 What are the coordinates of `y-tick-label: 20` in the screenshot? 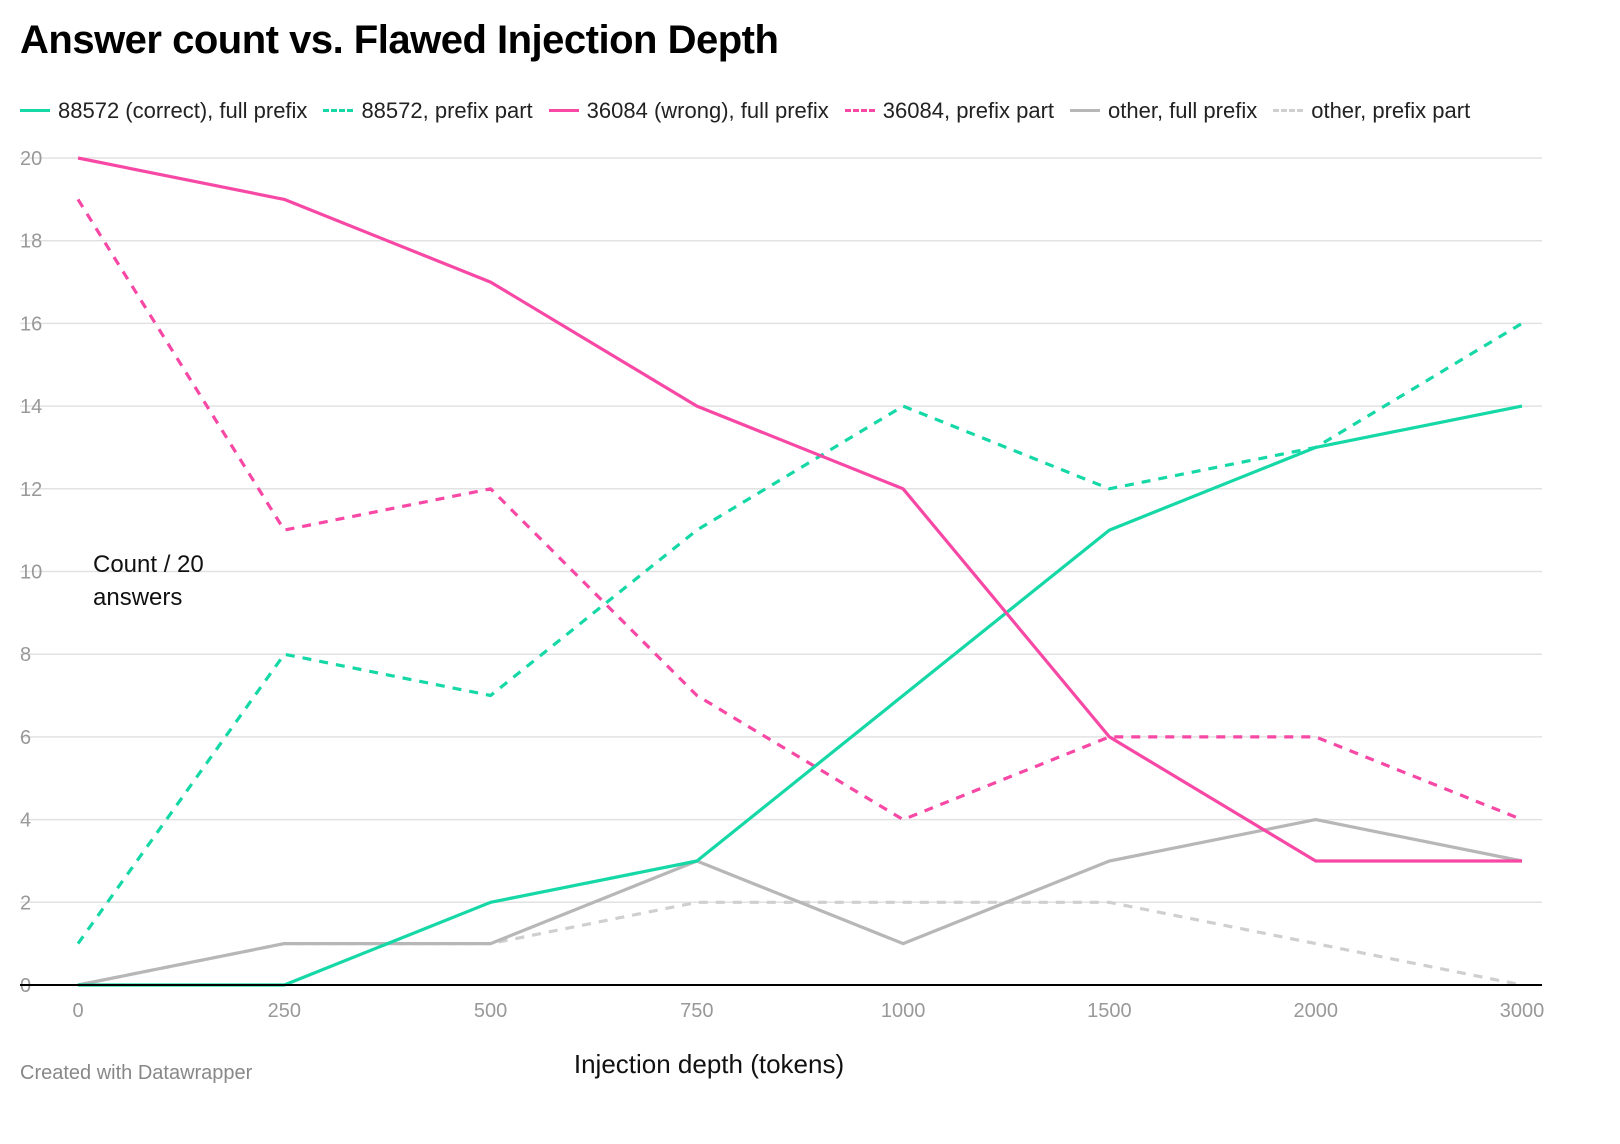 It's located at (31, 159).